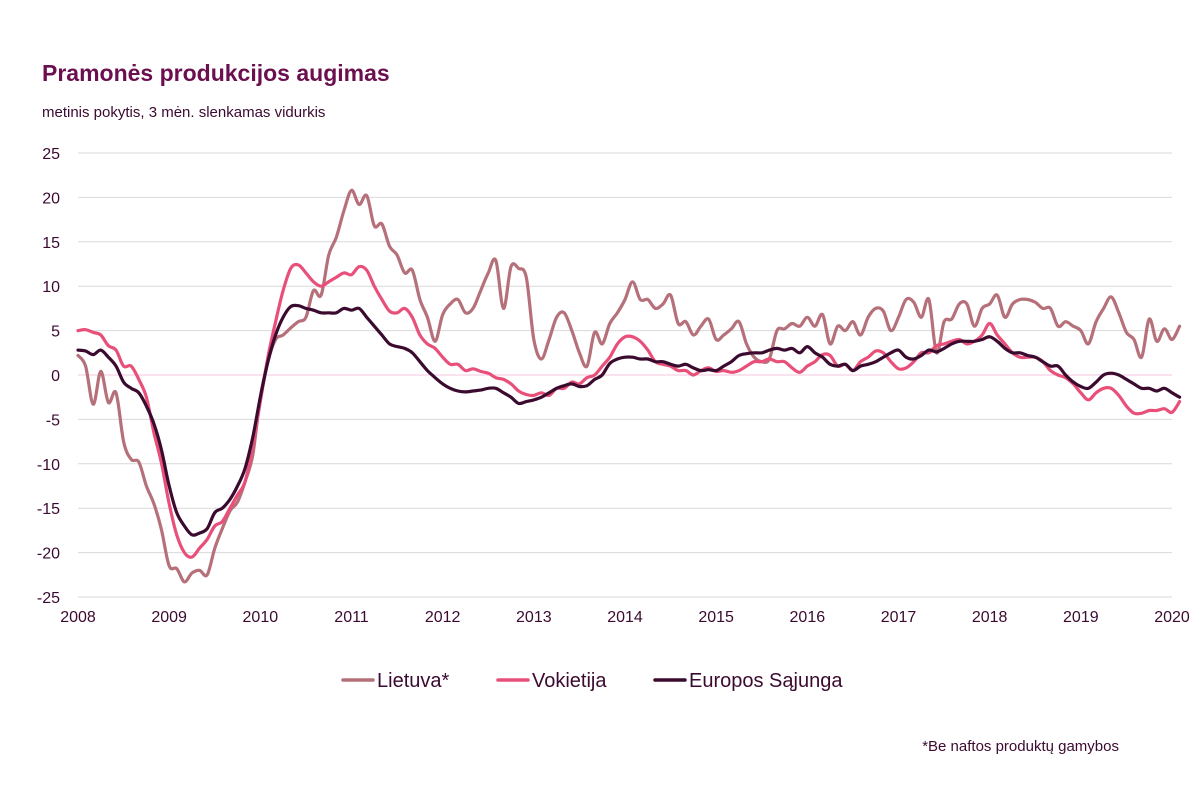  What do you see at coordinates (413, 681) in the screenshot?
I see `legend-label: Lietuva*` at bounding box center [413, 681].